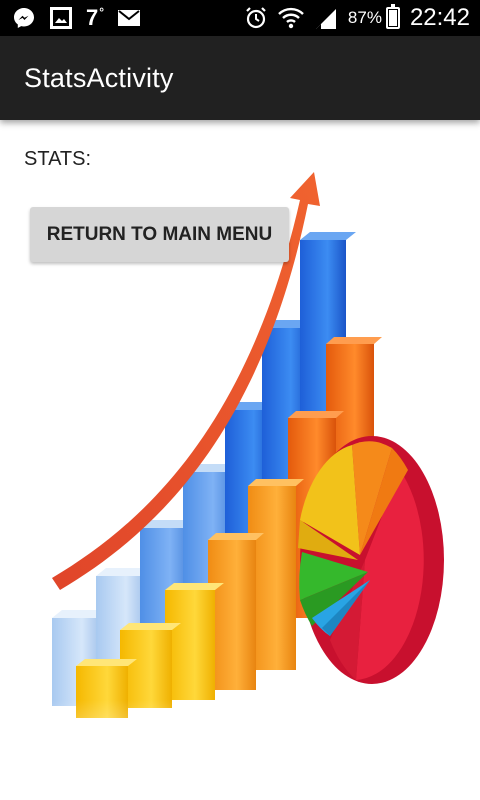 The width and height of the screenshot is (480, 800). What do you see at coordinates (159, 234) in the screenshot?
I see `return-to-main-menu-button: RETURN TO MAIN MENU` at bounding box center [159, 234].